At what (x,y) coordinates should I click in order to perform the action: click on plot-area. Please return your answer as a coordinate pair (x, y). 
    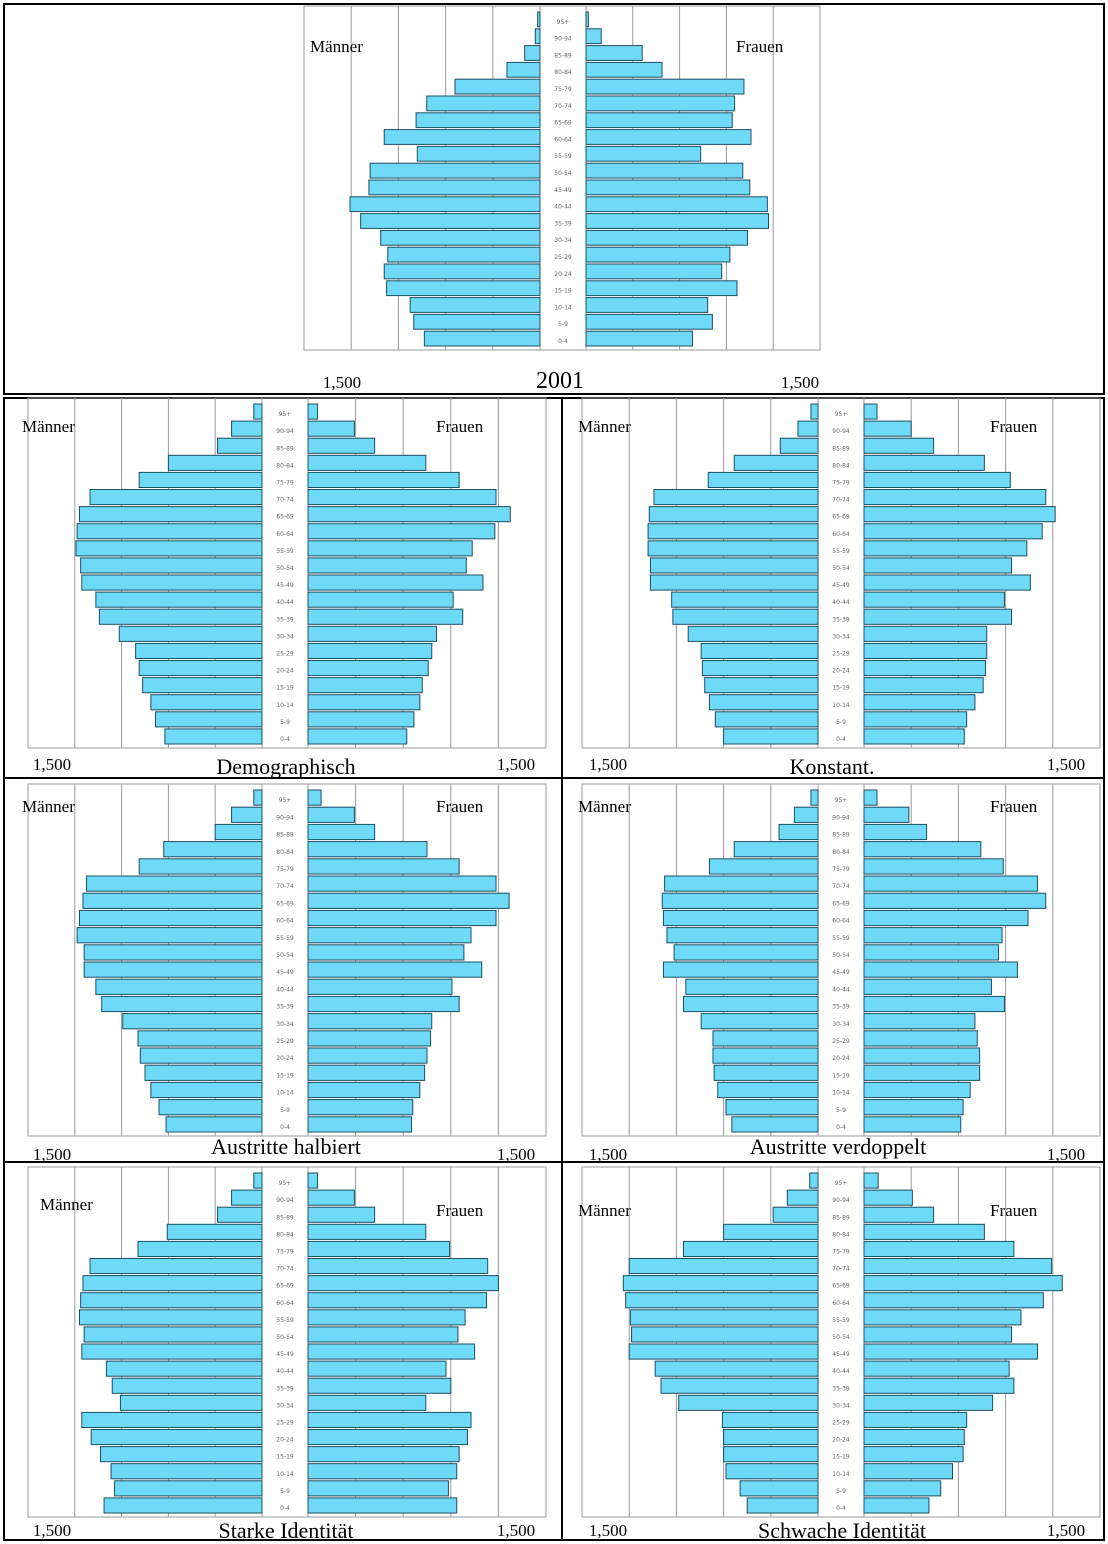
    Looking at the image, I should click on (562, 178).